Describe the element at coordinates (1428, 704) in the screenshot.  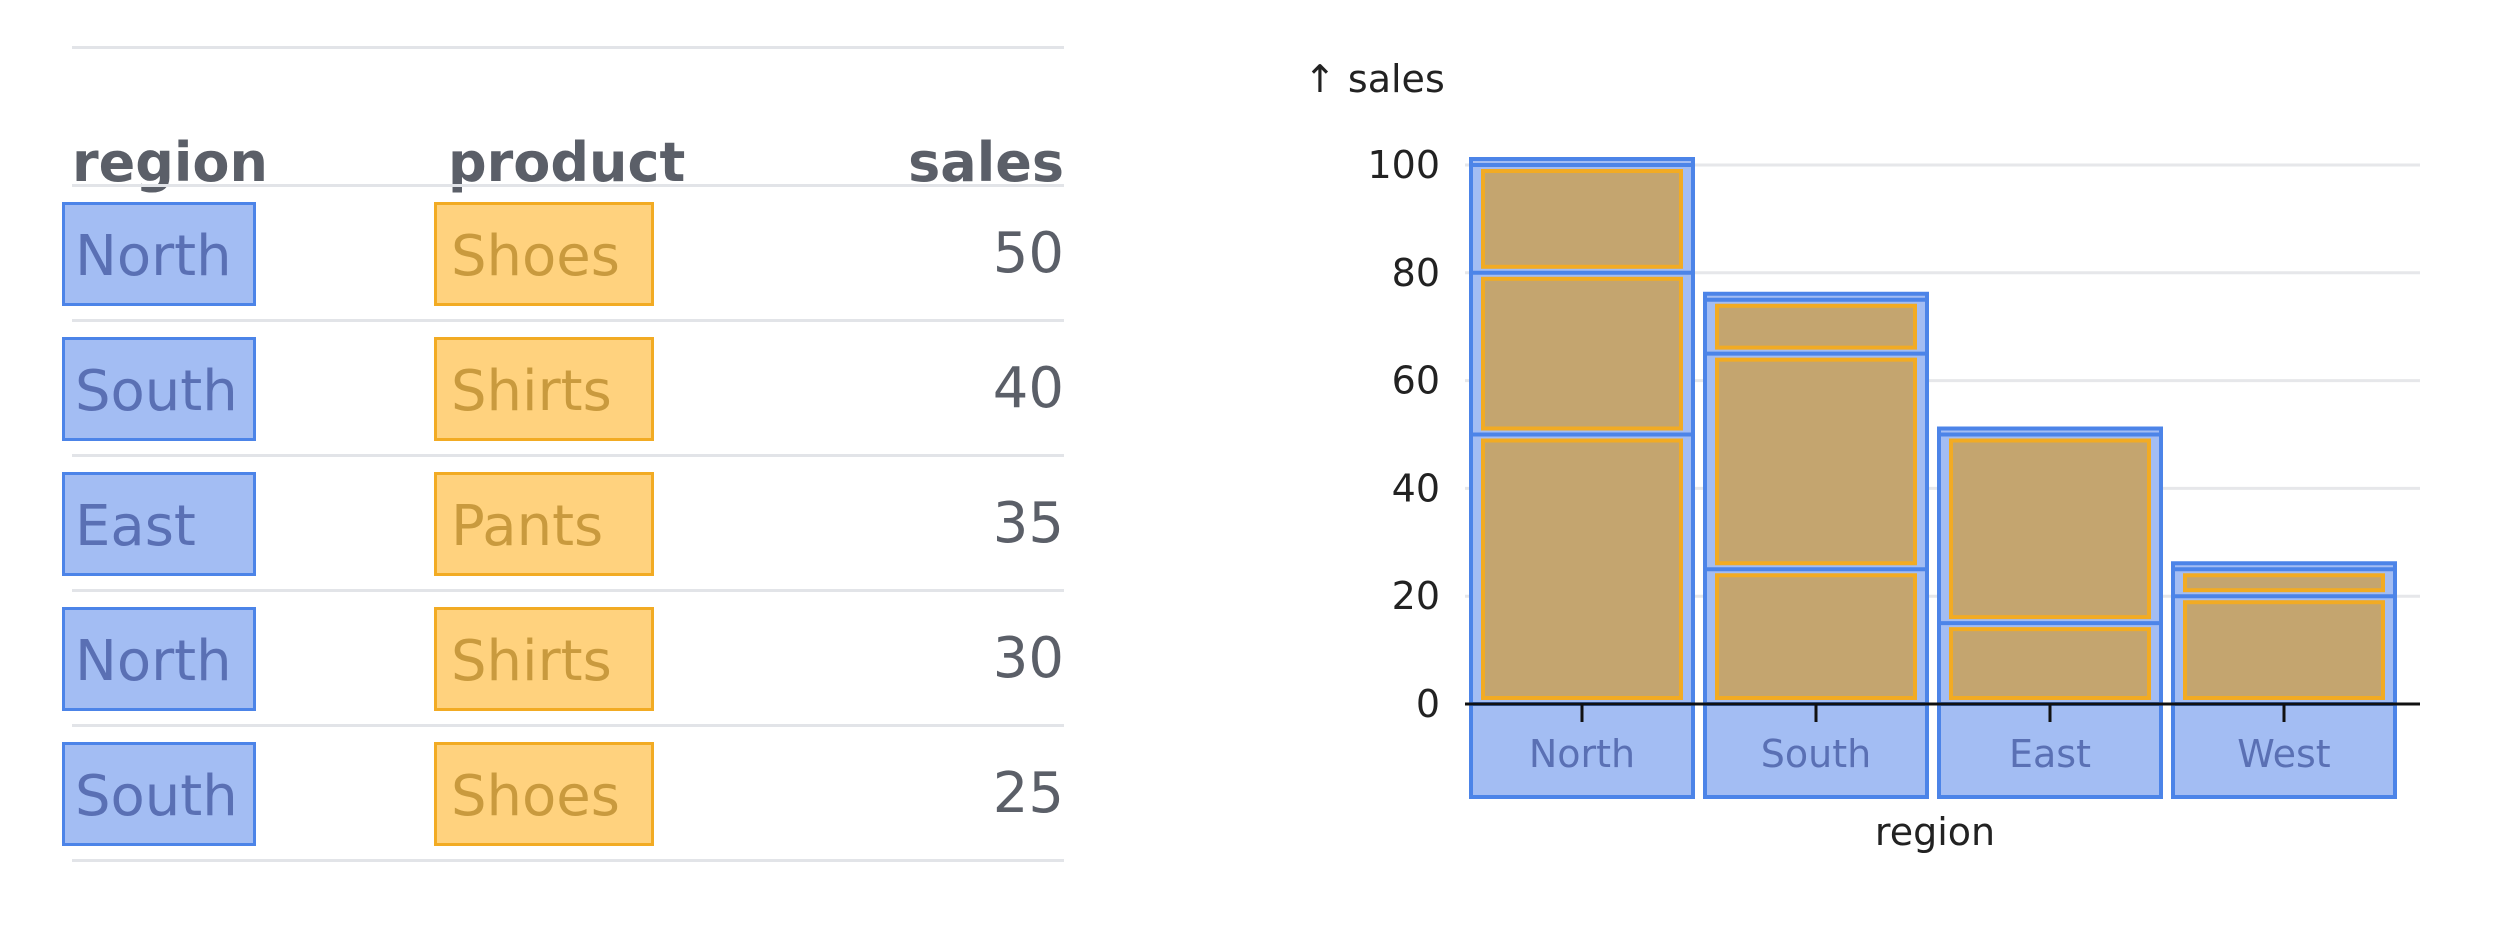
I see `y-tick-label: 0` at that location.